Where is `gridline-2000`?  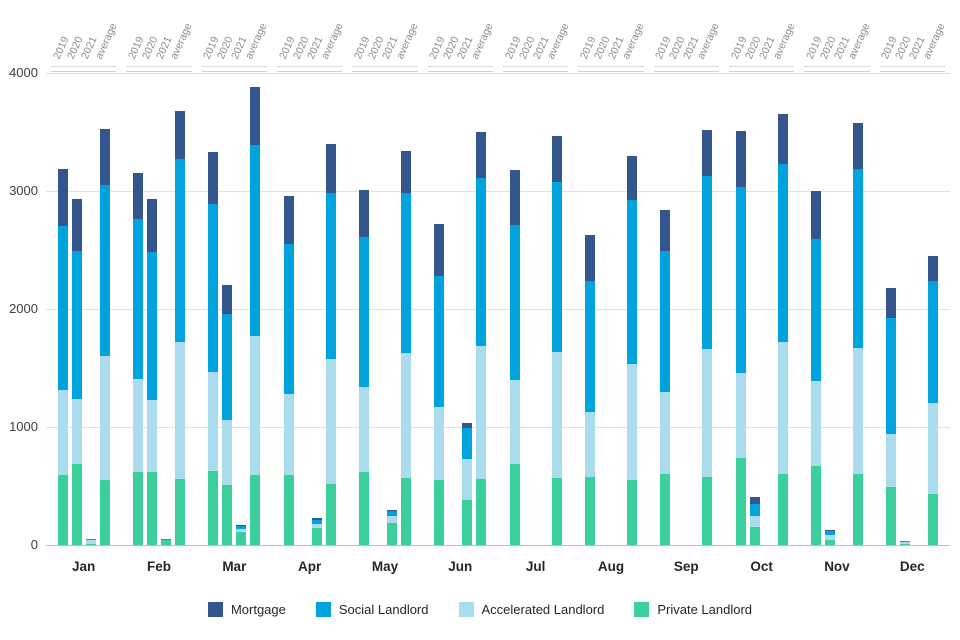
gridline-2000 is located at coordinates (498, 309).